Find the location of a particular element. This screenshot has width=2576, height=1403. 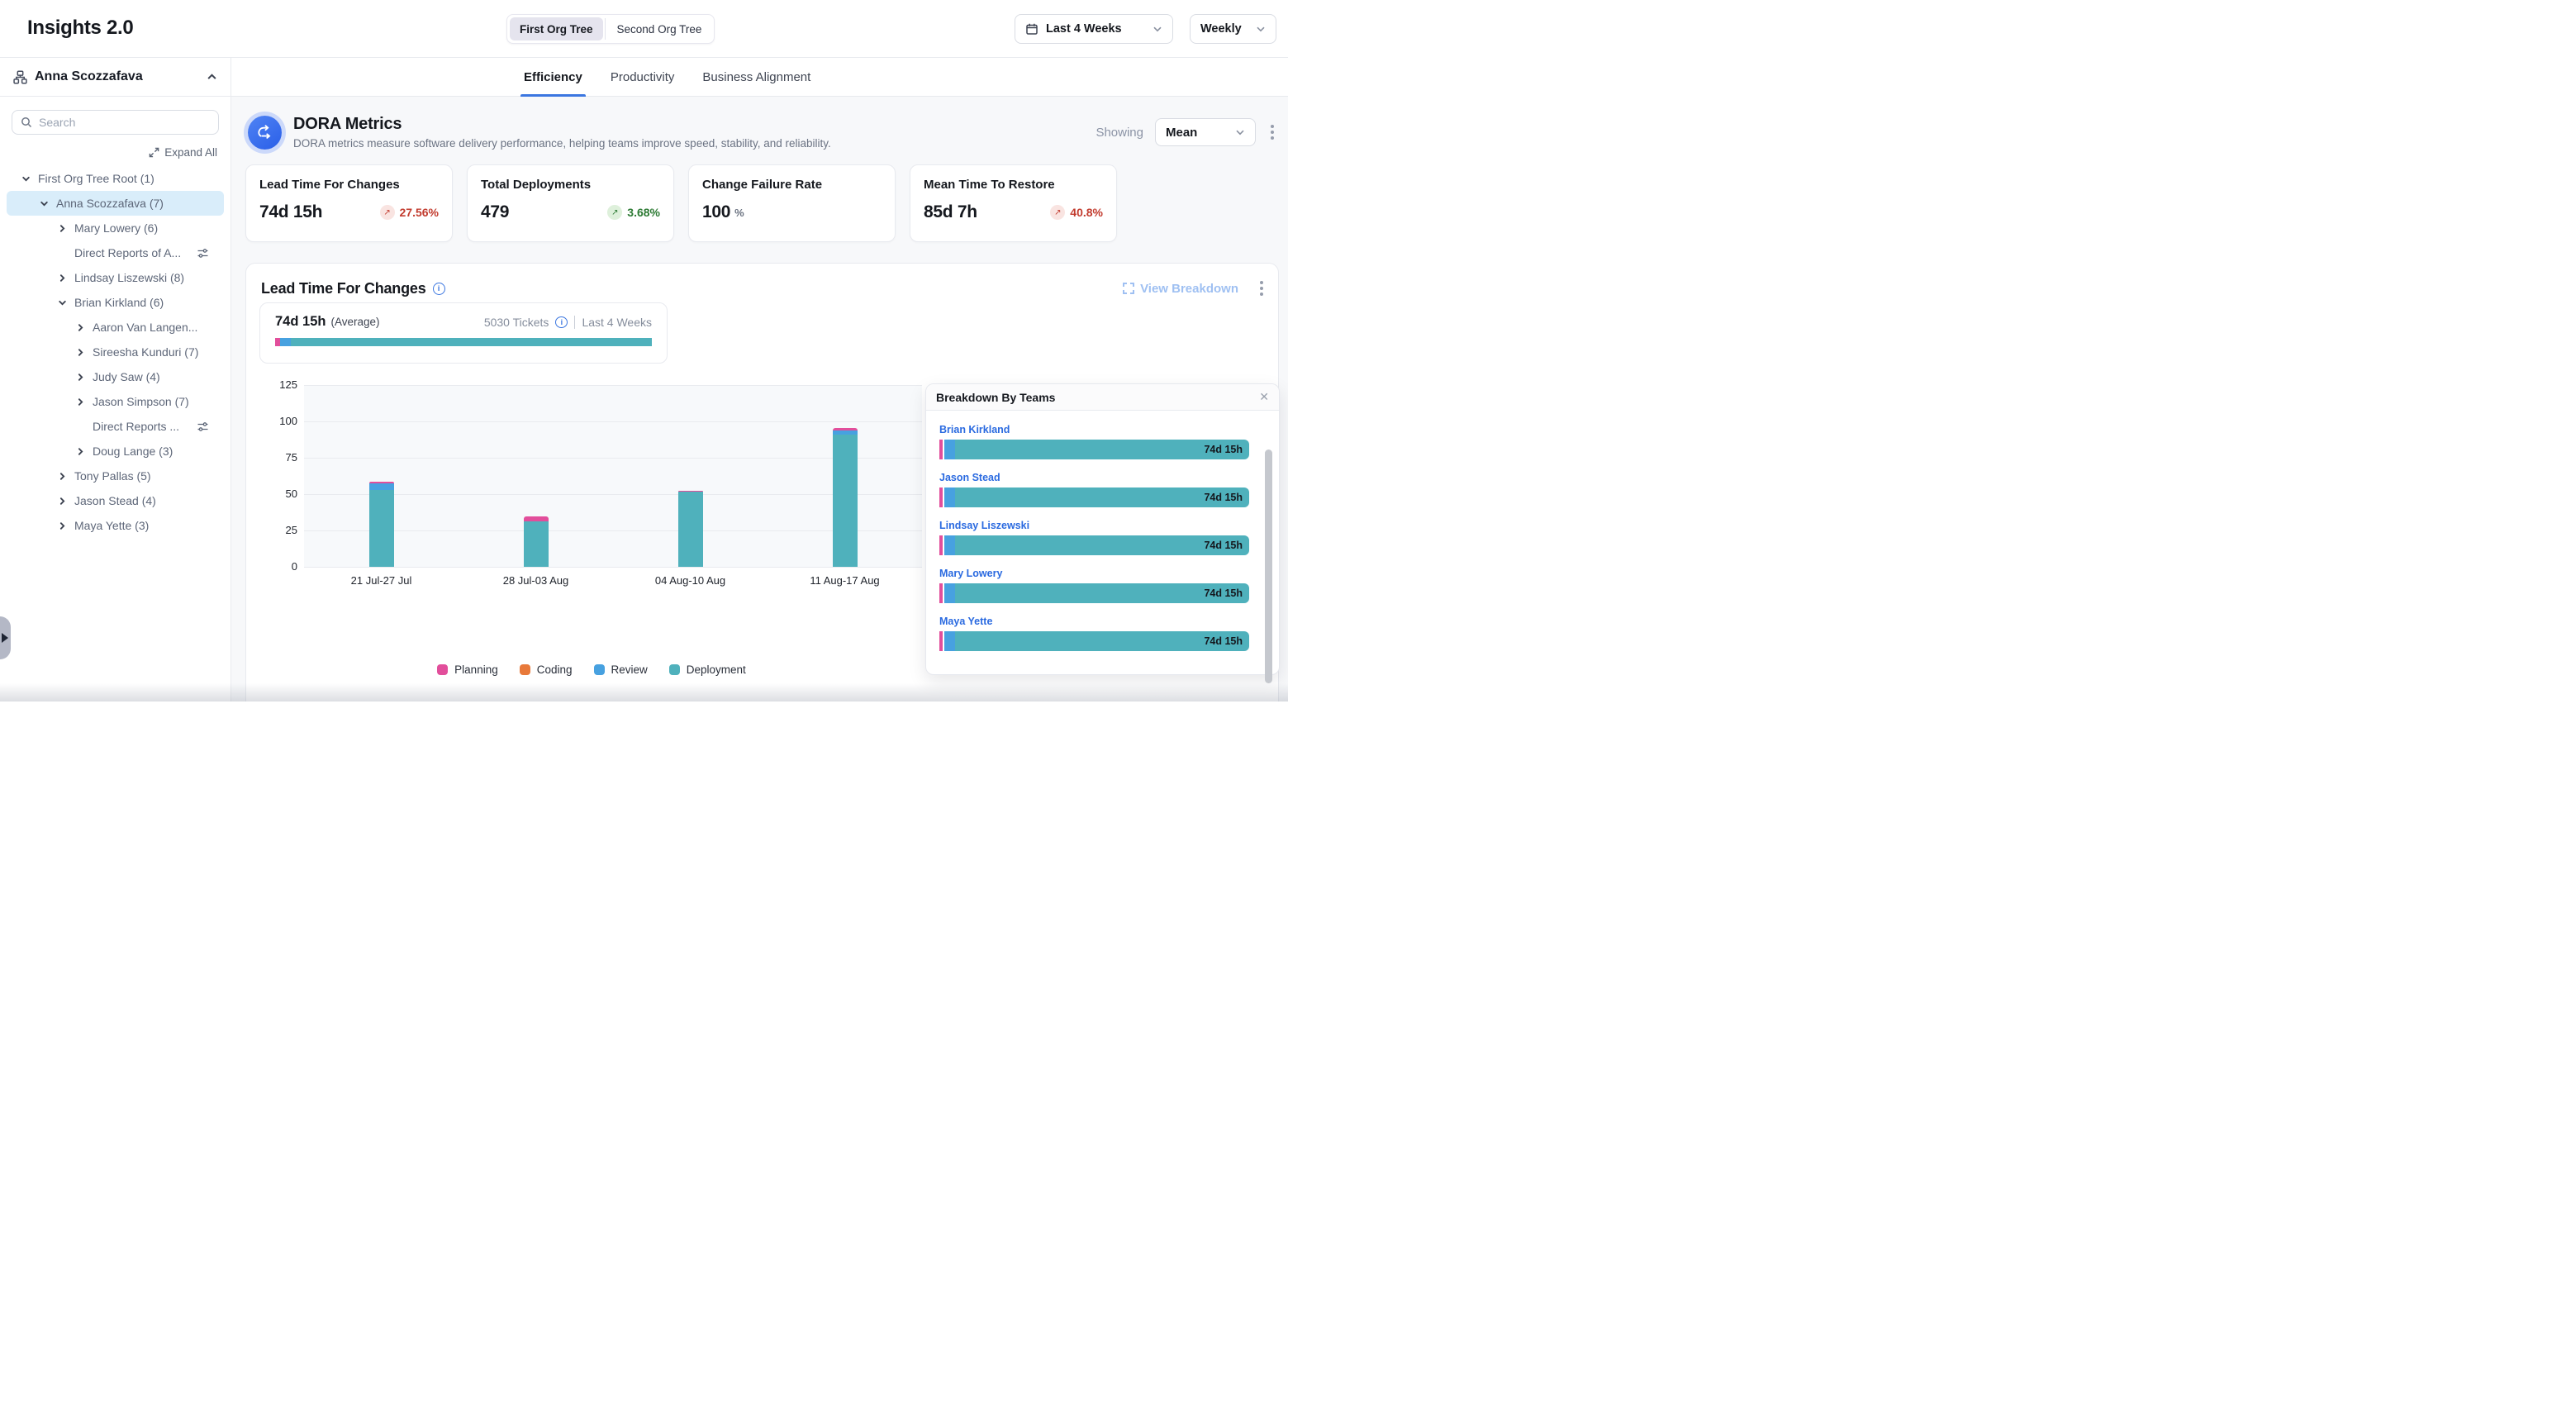

chevron-up-icon is located at coordinates (212, 77).